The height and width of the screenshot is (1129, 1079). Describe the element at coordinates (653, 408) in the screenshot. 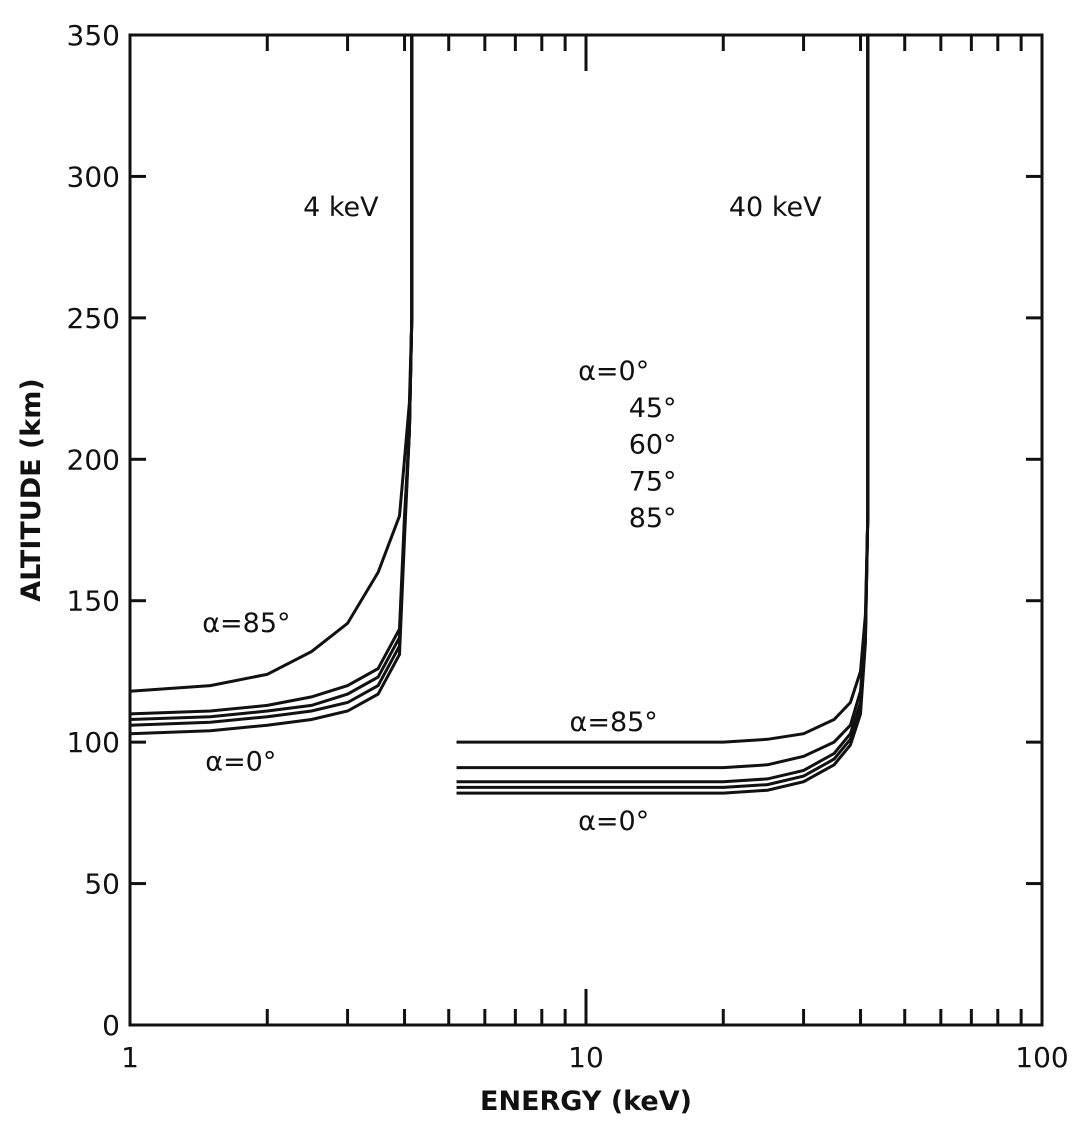

I see `annotation-label: 45°` at that location.